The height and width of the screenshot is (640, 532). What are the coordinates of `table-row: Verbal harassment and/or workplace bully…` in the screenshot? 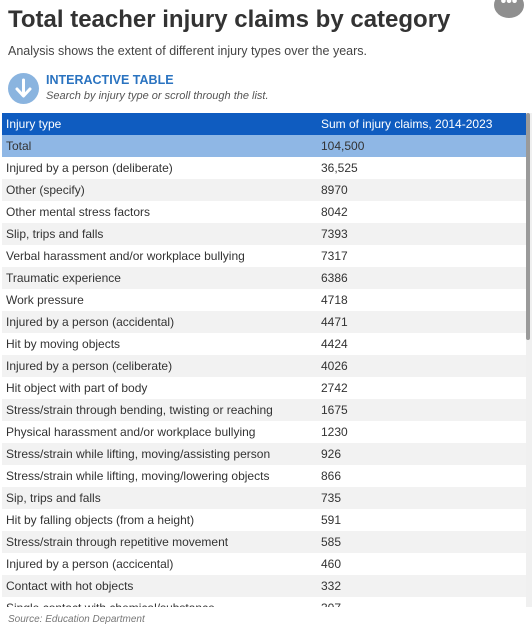 It's located at (264, 256).